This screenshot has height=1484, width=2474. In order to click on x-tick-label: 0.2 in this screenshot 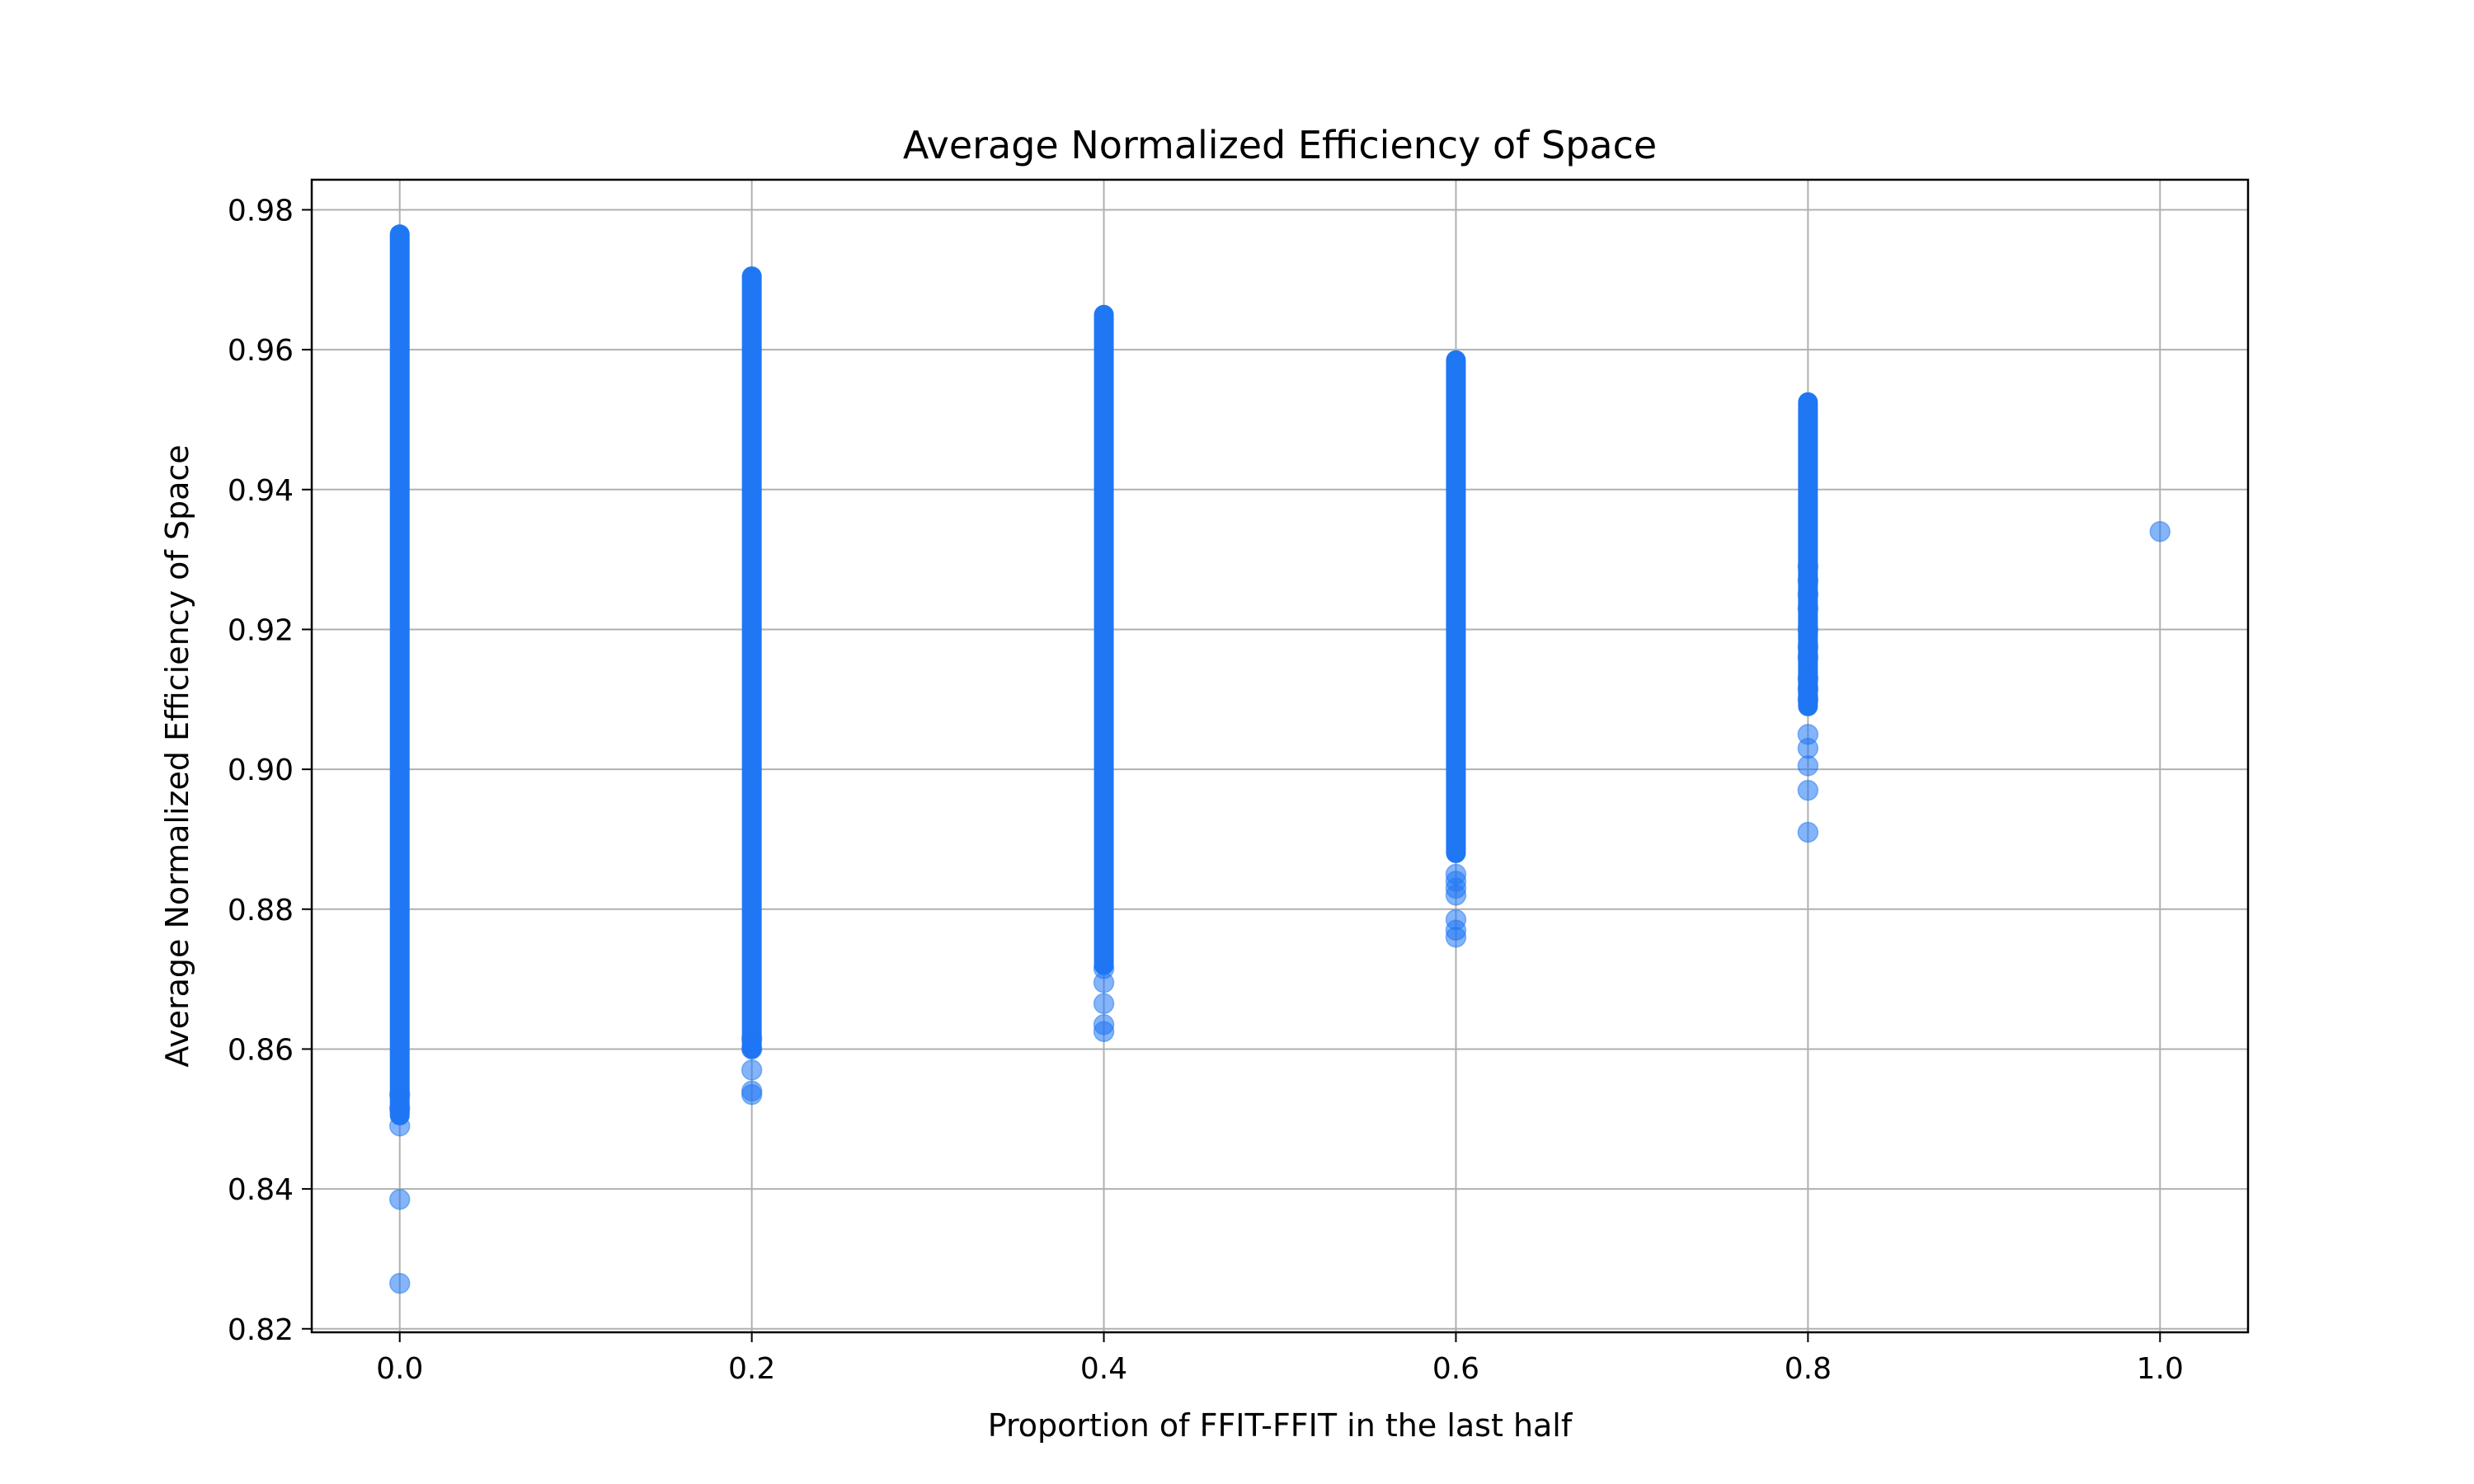, I will do `click(751, 1369)`.